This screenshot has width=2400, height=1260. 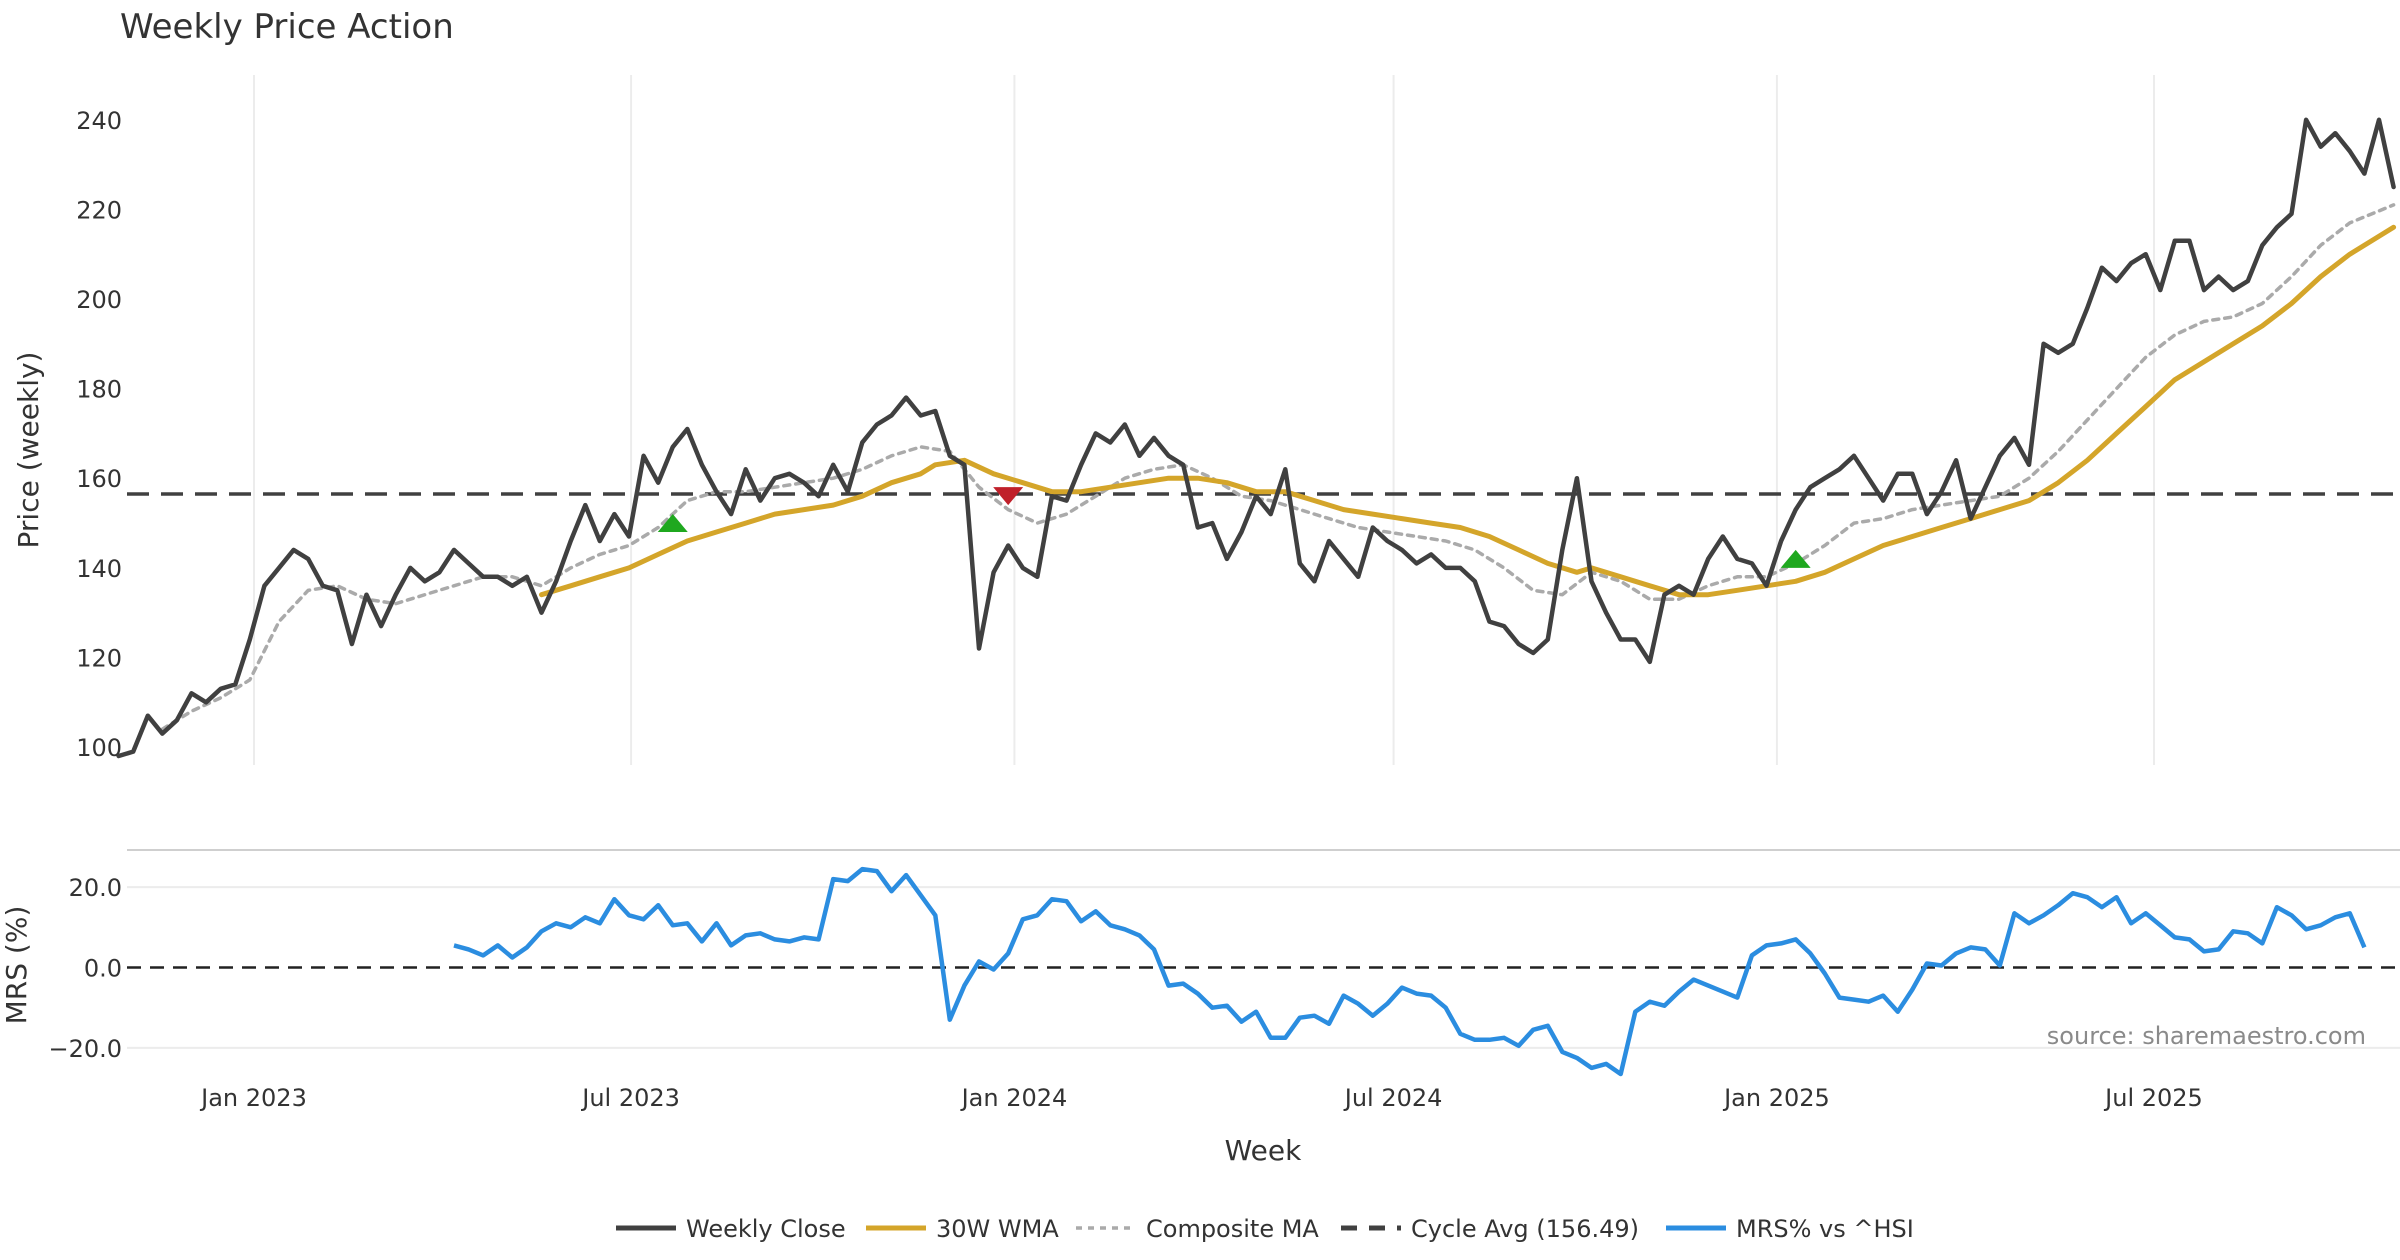 What do you see at coordinates (2153, 1098) in the screenshot?
I see `x-tick-label: Jul 2025` at bounding box center [2153, 1098].